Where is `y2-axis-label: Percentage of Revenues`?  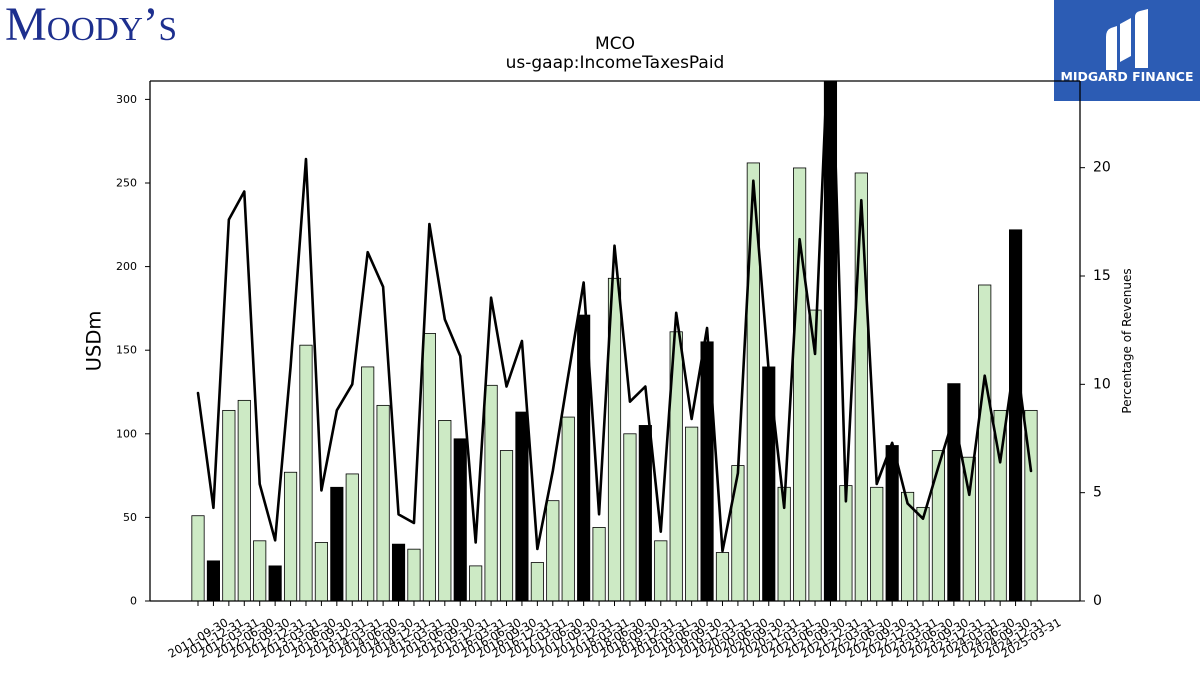 y2-axis-label: Percentage of Revenues is located at coordinates (1127, 340).